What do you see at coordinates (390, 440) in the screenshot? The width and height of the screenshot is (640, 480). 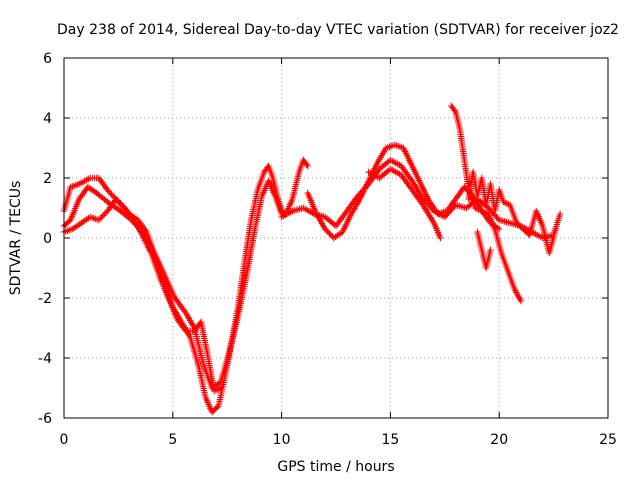 I see `x-tick-label: 15` at bounding box center [390, 440].